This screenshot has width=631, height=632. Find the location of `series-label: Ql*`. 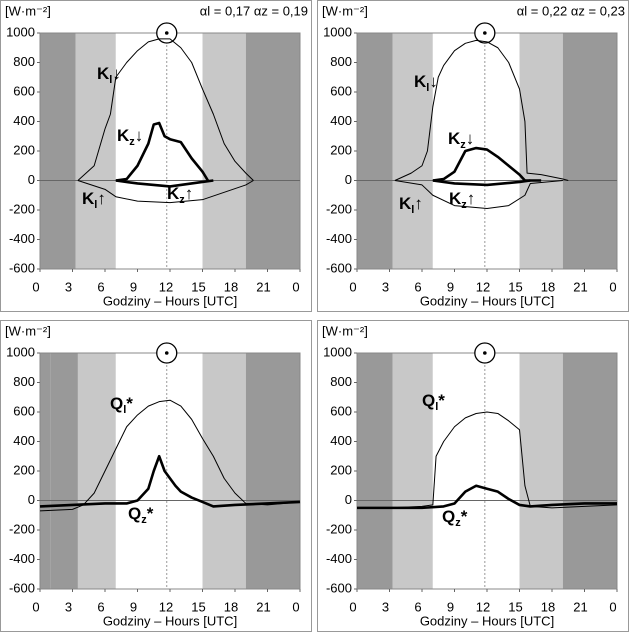

series-label: Ql* is located at coordinates (433, 401).